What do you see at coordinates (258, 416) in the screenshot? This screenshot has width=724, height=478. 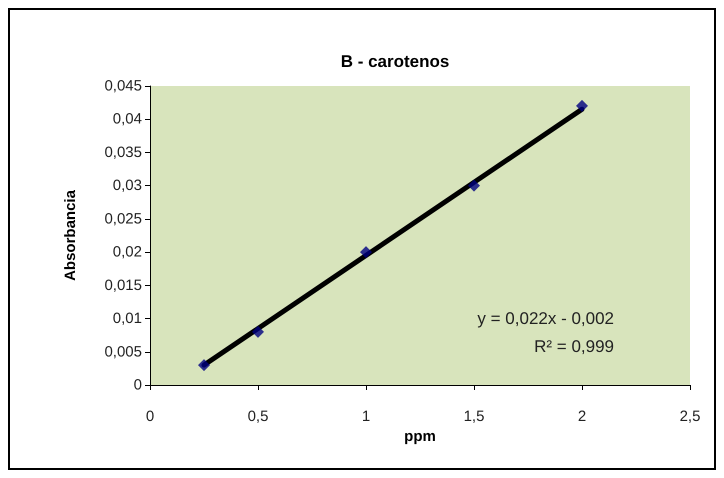 I see `x-tick-label: 0,5` at bounding box center [258, 416].